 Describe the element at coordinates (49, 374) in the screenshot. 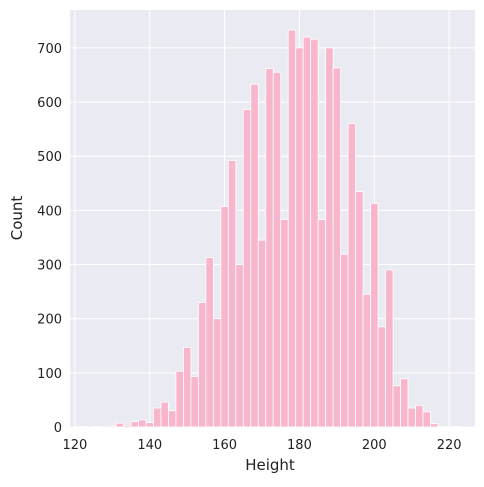

I see `y-tick-label: 100` at that location.